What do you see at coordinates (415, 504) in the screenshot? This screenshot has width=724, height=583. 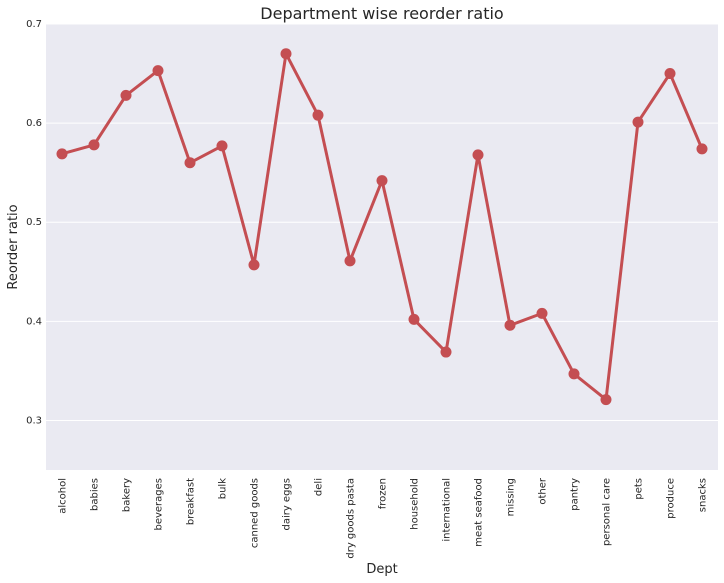 I see `x-tick-label: household` at bounding box center [415, 504].